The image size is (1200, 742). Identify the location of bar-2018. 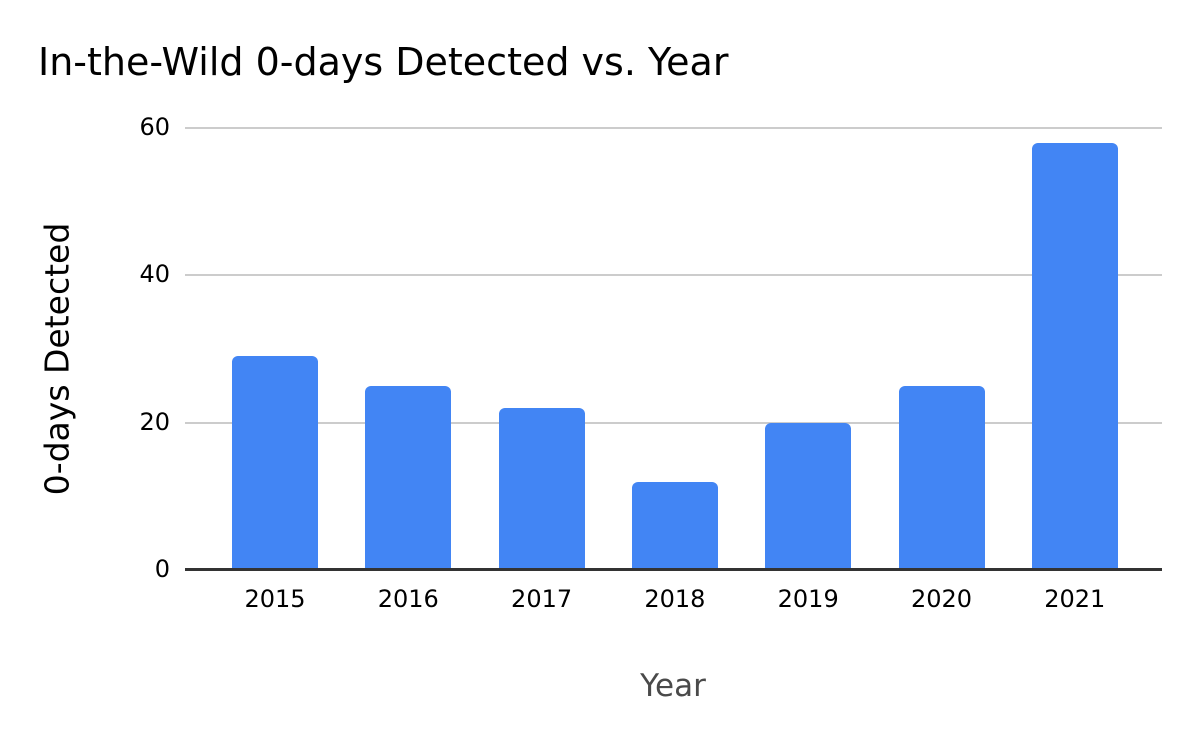
(674, 525).